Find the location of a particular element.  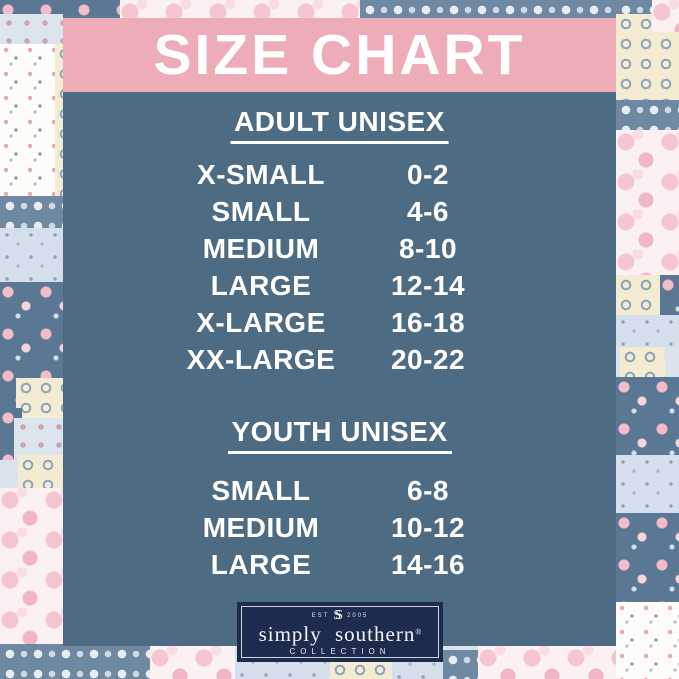

size-range: 4-6 is located at coordinates (428, 211).